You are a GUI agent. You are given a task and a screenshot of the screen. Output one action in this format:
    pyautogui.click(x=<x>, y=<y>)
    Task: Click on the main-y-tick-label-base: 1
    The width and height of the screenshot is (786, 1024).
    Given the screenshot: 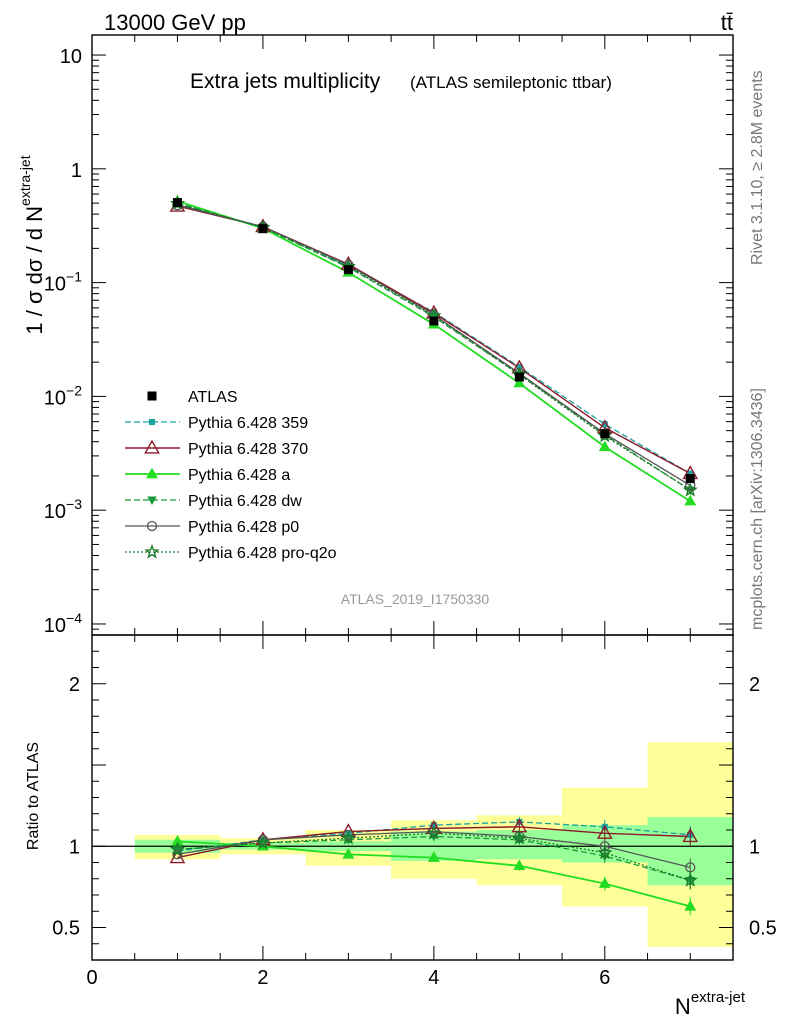 What is the action you would take?
    pyautogui.click(x=76, y=171)
    